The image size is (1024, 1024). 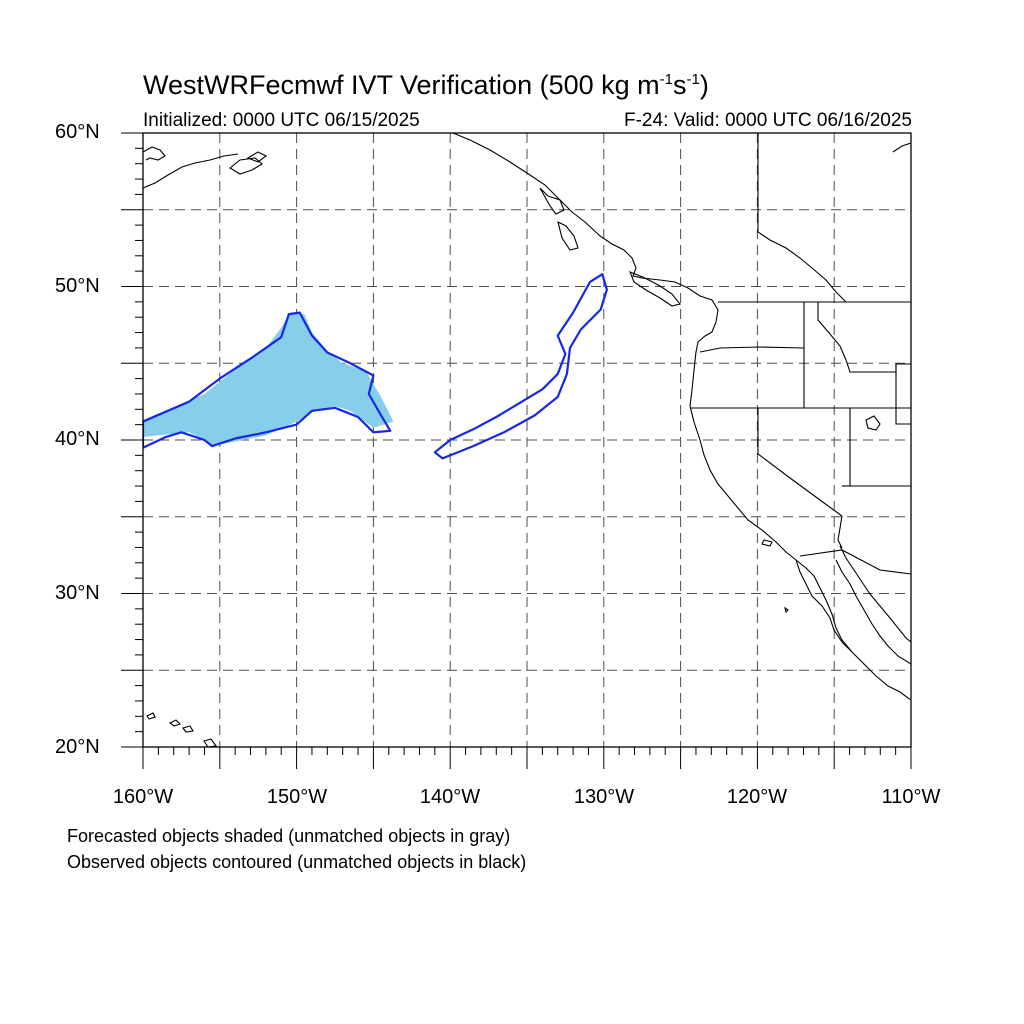 What do you see at coordinates (679, 85) in the screenshot?
I see `title-mid: s` at bounding box center [679, 85].